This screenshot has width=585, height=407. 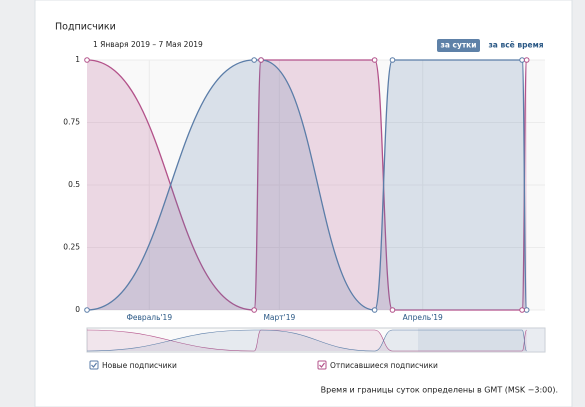 What do you see at coordinates (279, 317) in the screenshot?
I see `x-tick-label: Март'19` at bounding box center [279, 317].